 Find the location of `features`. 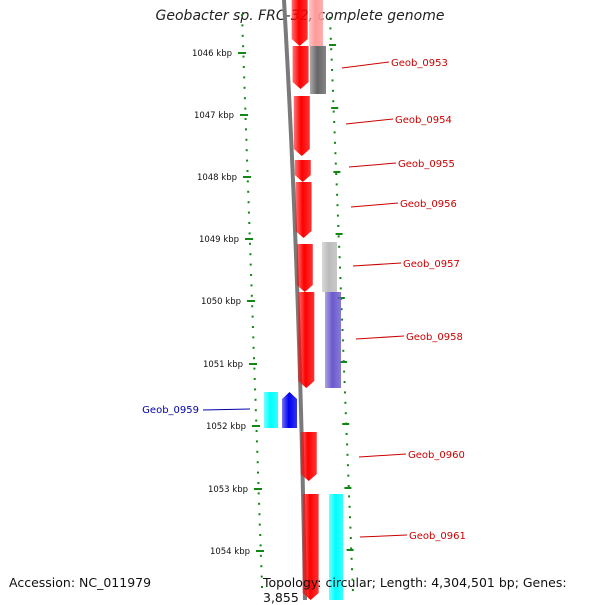

features is located at coordinates (303, 300).